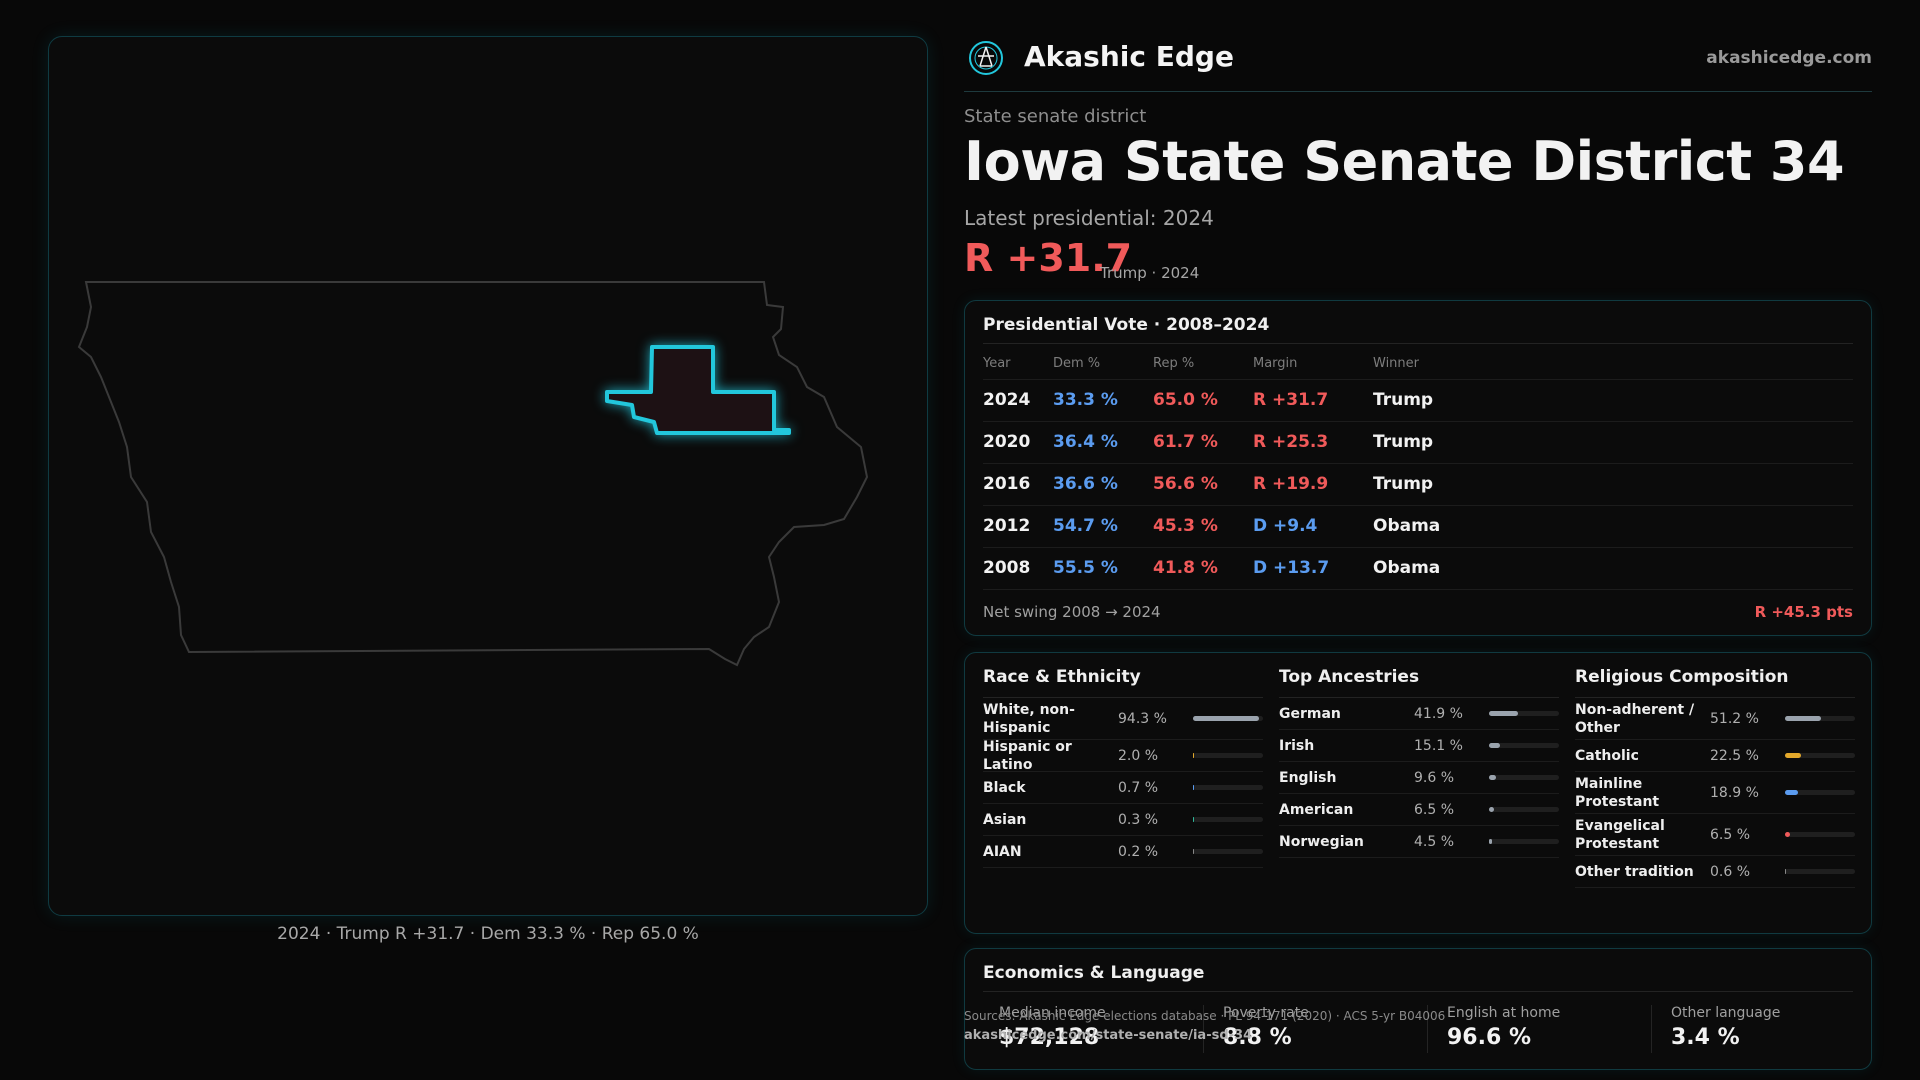  What do you see at coordinates (1203, 484) in the screenshot?
I see `cell-rep: 56.6 %` at bounding box center [1203, 484].